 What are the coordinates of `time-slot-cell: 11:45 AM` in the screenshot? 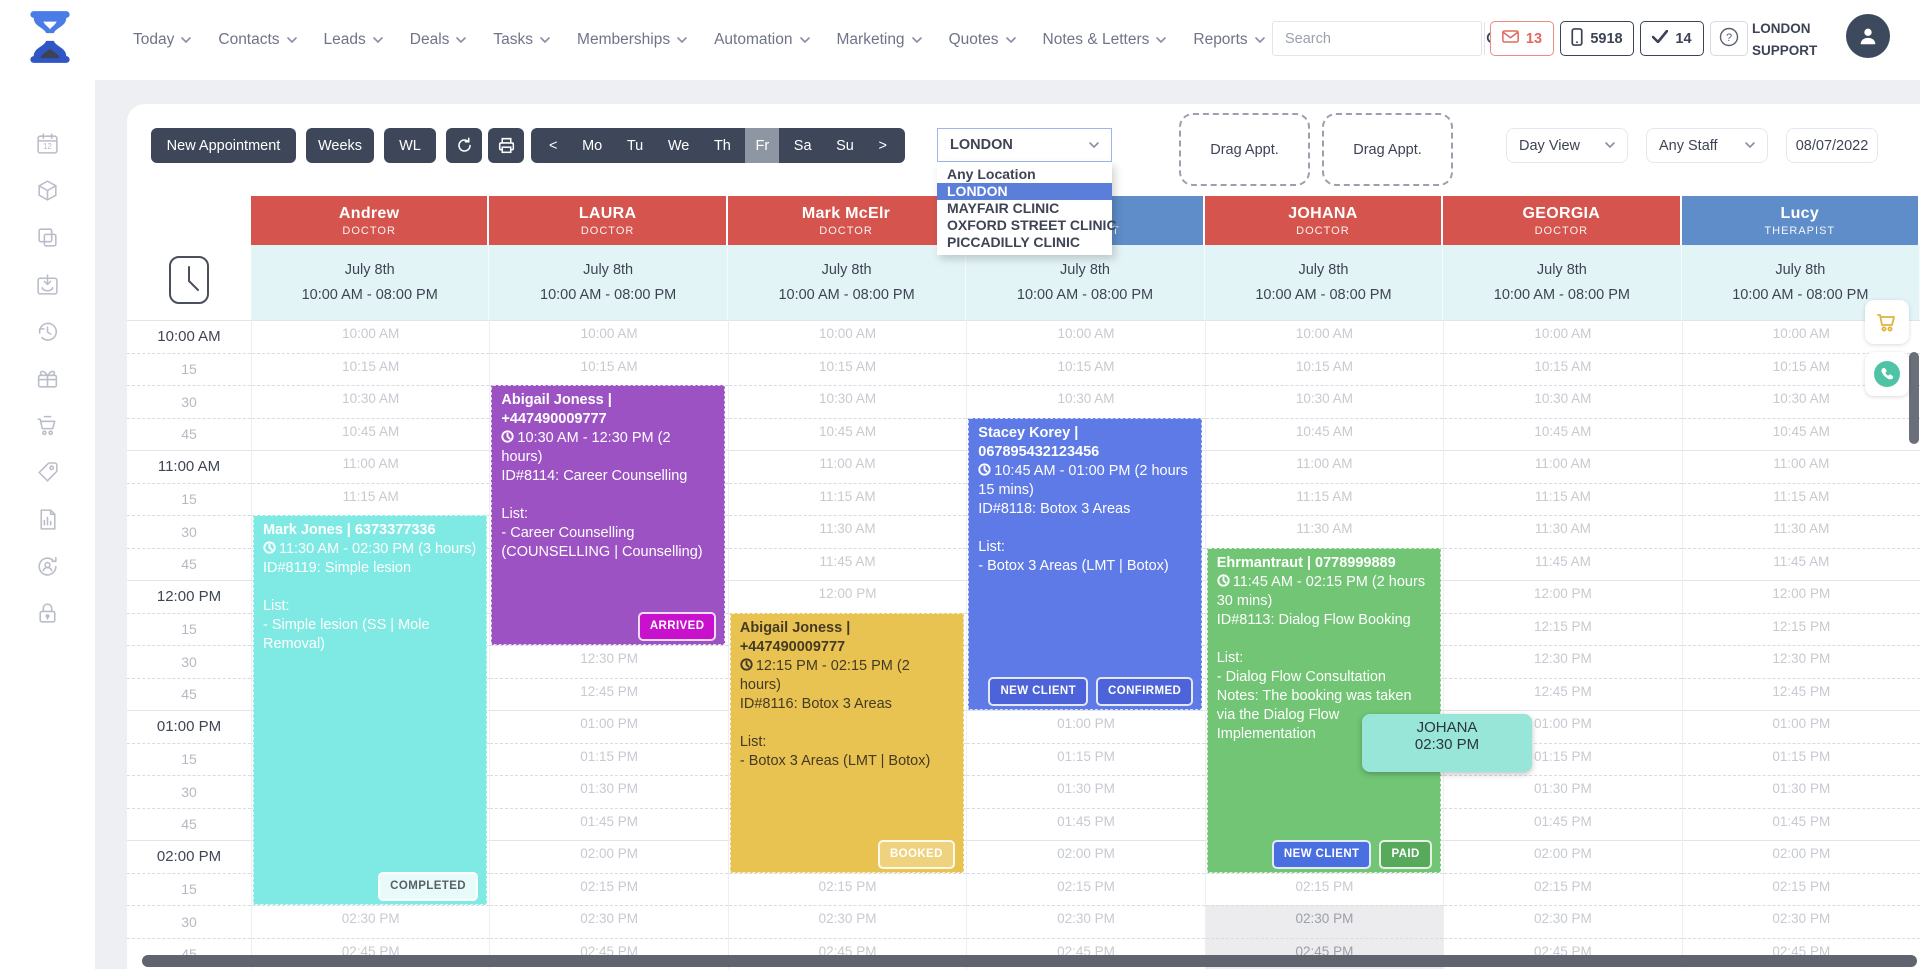 It's located at (1563, 564).